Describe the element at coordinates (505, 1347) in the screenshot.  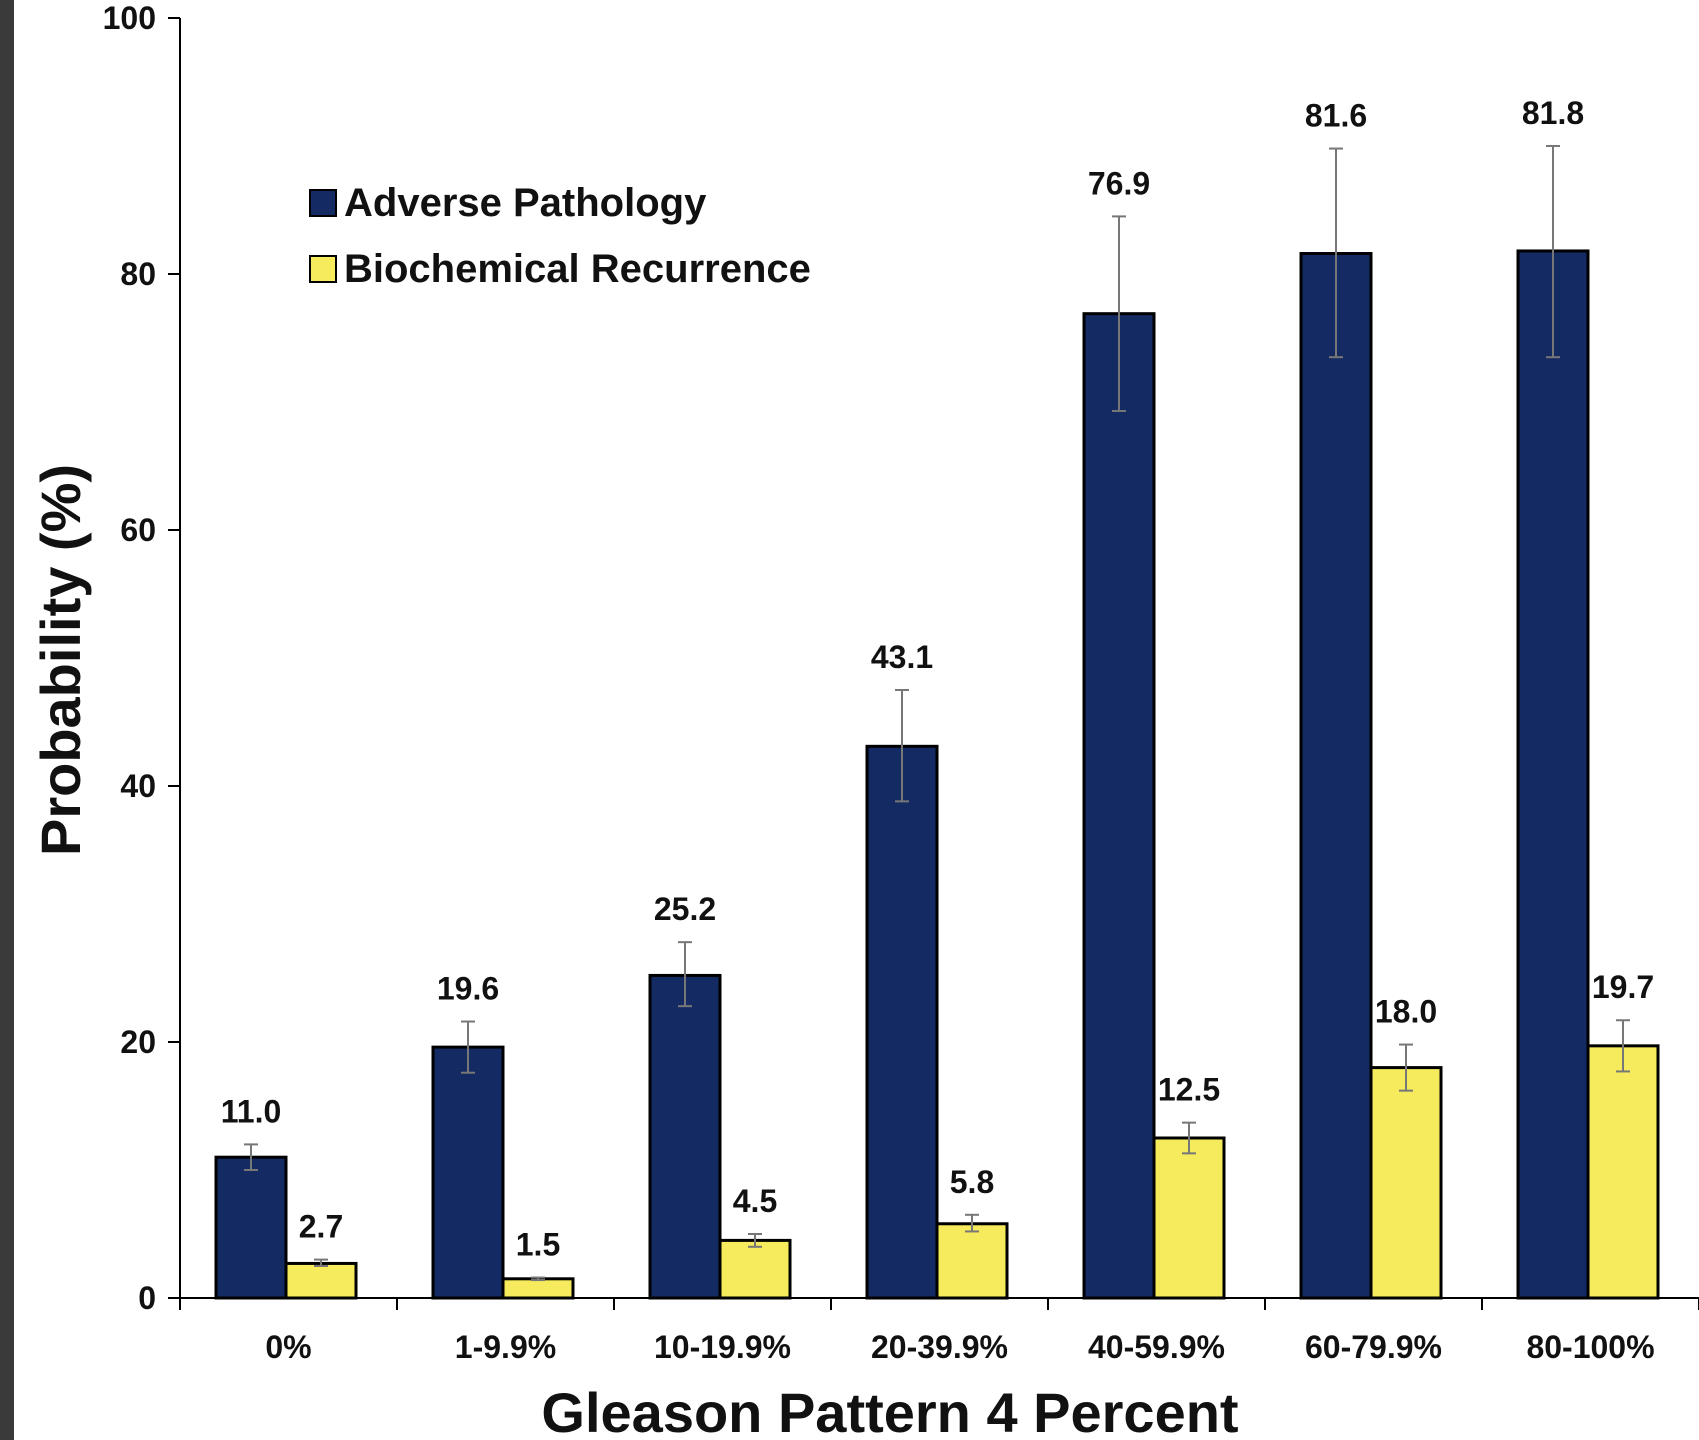
I see `x-tick-label-1: 1-9.9%` at that location.